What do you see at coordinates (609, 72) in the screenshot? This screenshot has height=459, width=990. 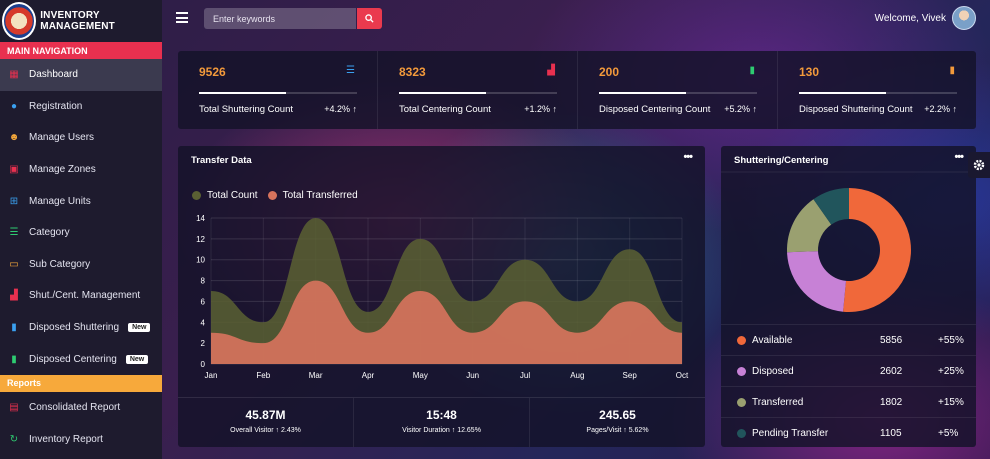 I see `stat-value: 200` at bounding box center [609, 72].